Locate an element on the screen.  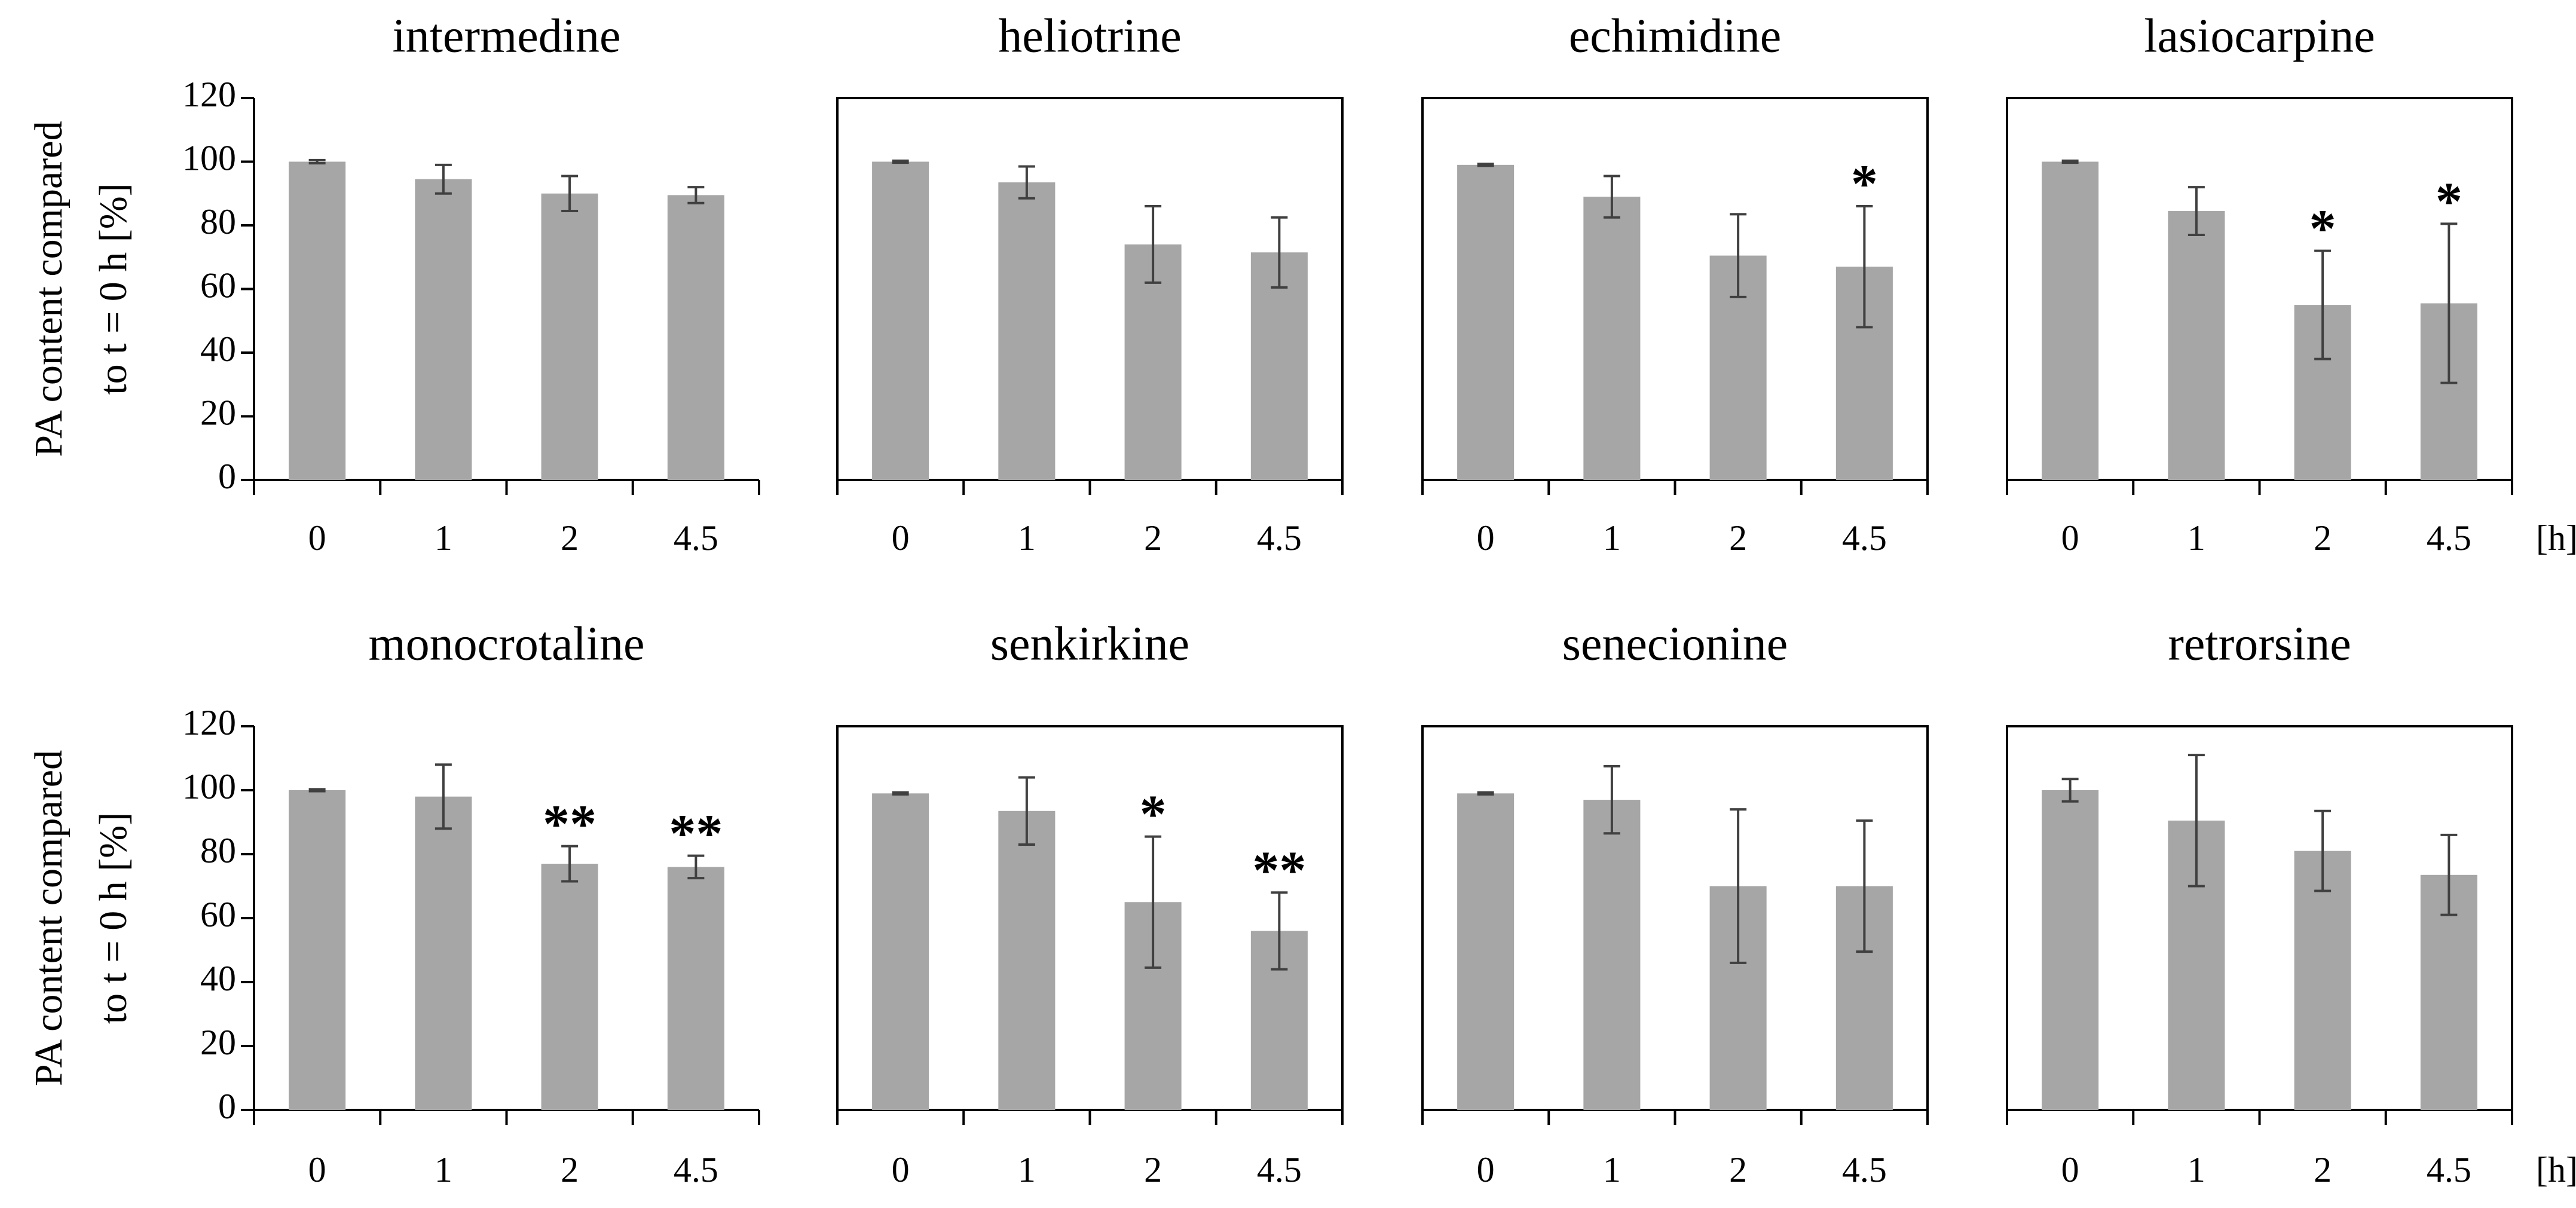
chart-title: lasiocarpine is located at coordinates (2259, 36).